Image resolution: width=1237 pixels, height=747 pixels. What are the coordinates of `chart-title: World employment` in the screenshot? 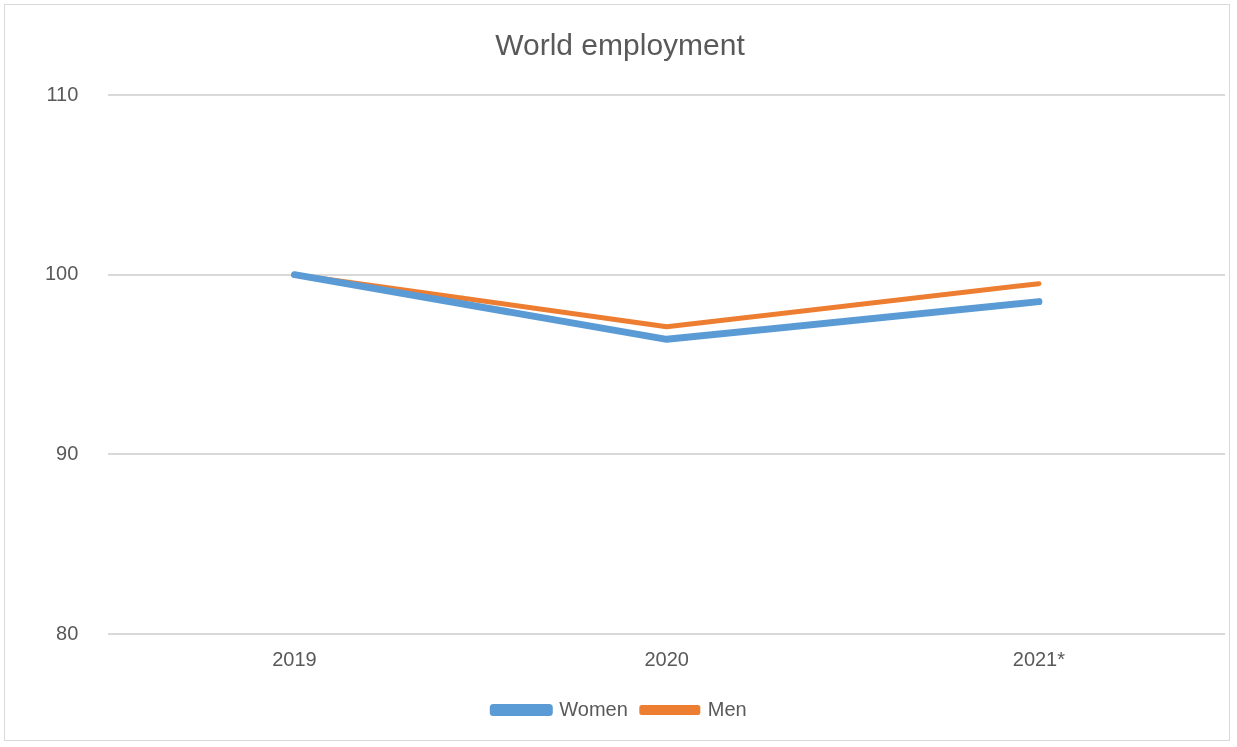 It's located at (620, 45).